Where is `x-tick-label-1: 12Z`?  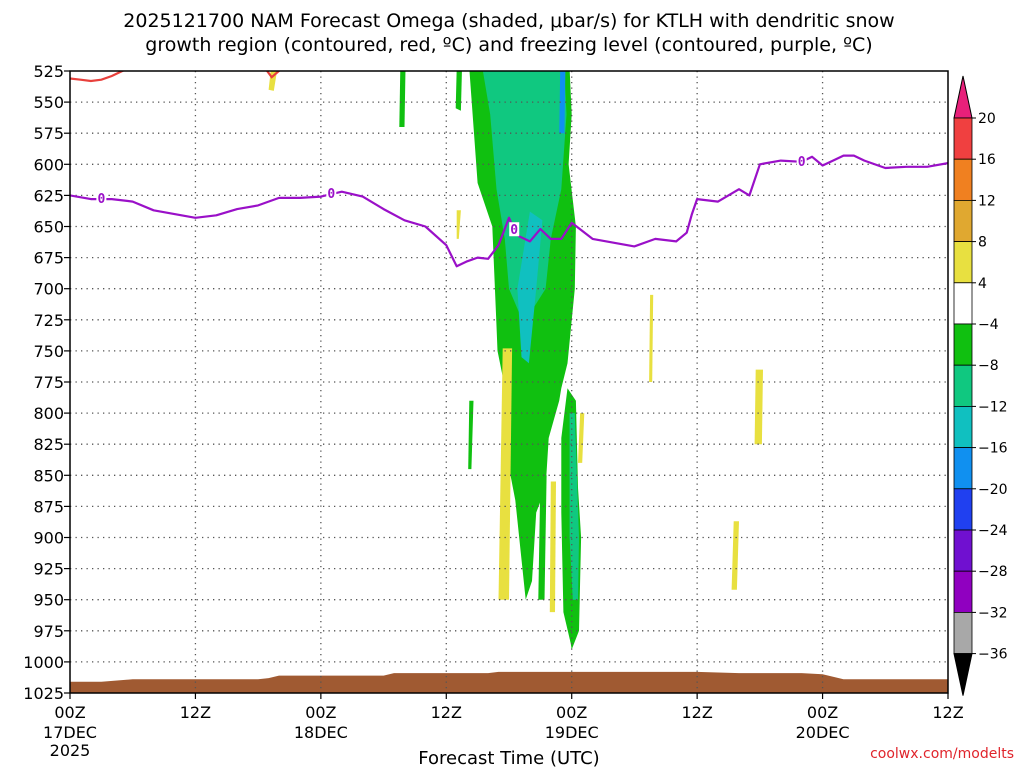
x-tick-label-1: 12Z is located at coordinates (195, 712).